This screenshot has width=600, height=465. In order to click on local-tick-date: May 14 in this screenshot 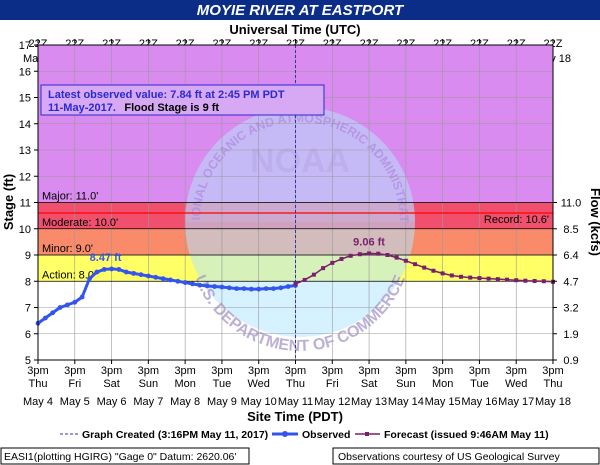, I will do `click(406, 402)`.